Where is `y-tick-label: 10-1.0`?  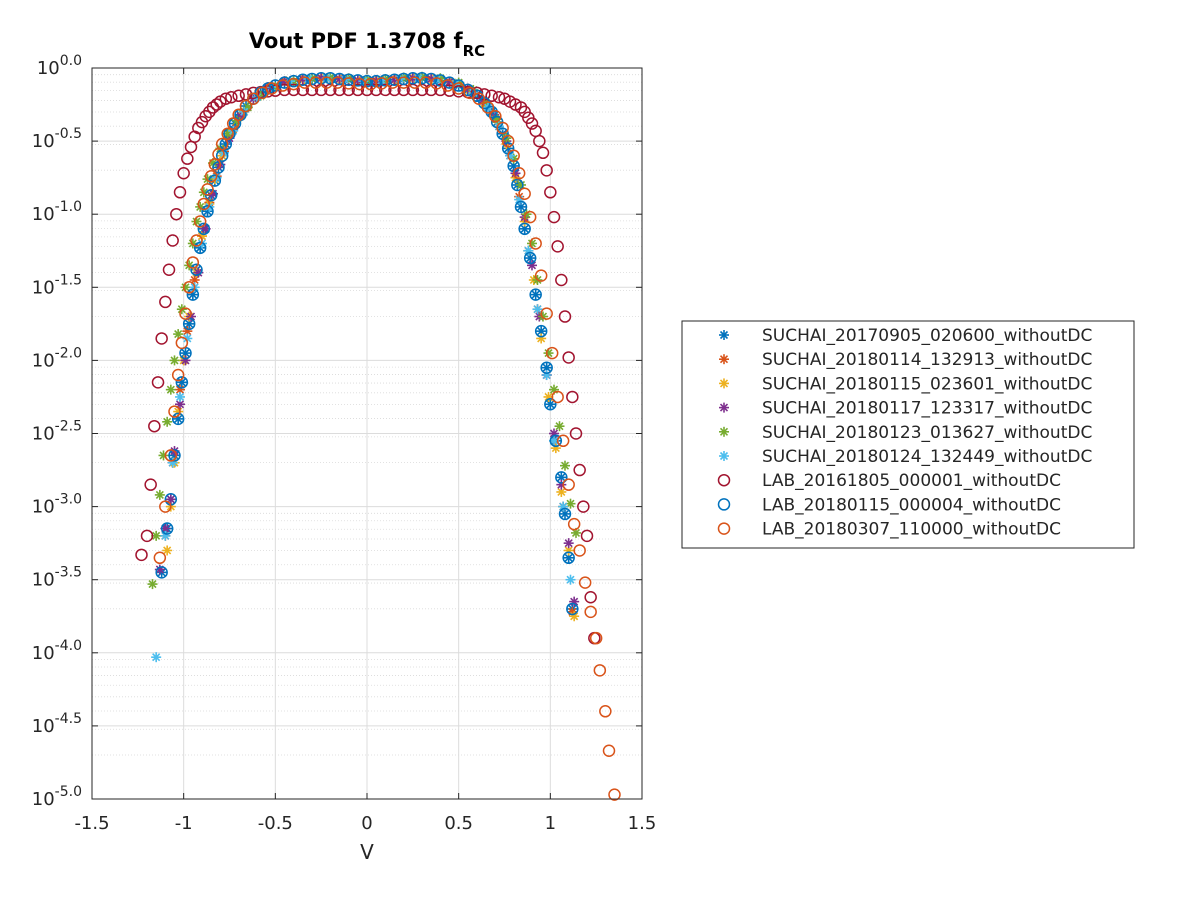 y-tick-label: 10-1.0 is located at coordinates (57, 212).